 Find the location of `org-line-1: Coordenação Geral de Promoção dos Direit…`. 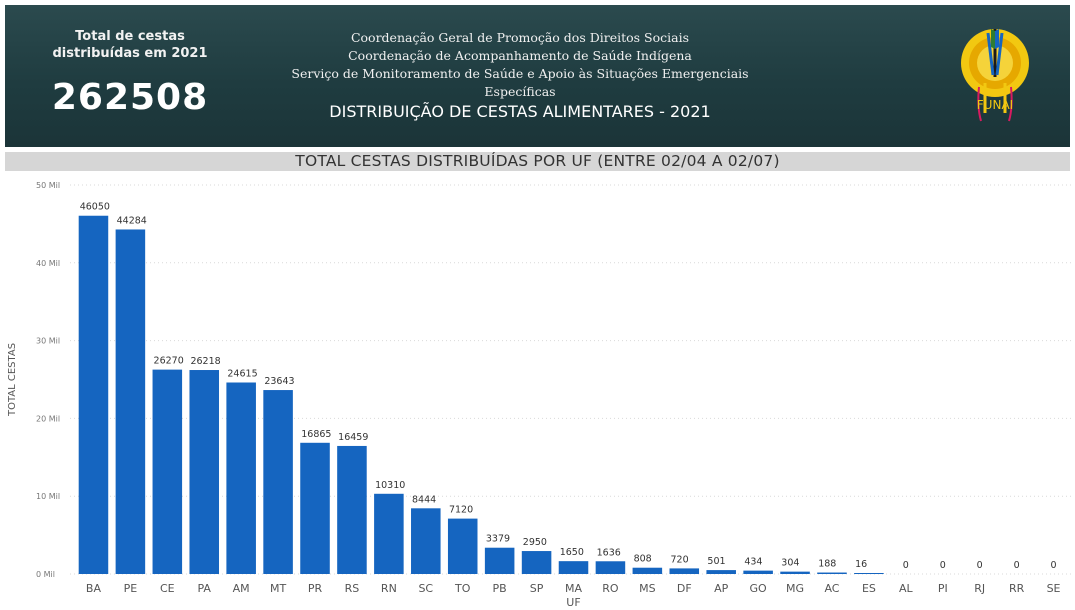

org-line-1: Coordenação Geral de Promoção dos Direit… is located at coordinates (520, 37).